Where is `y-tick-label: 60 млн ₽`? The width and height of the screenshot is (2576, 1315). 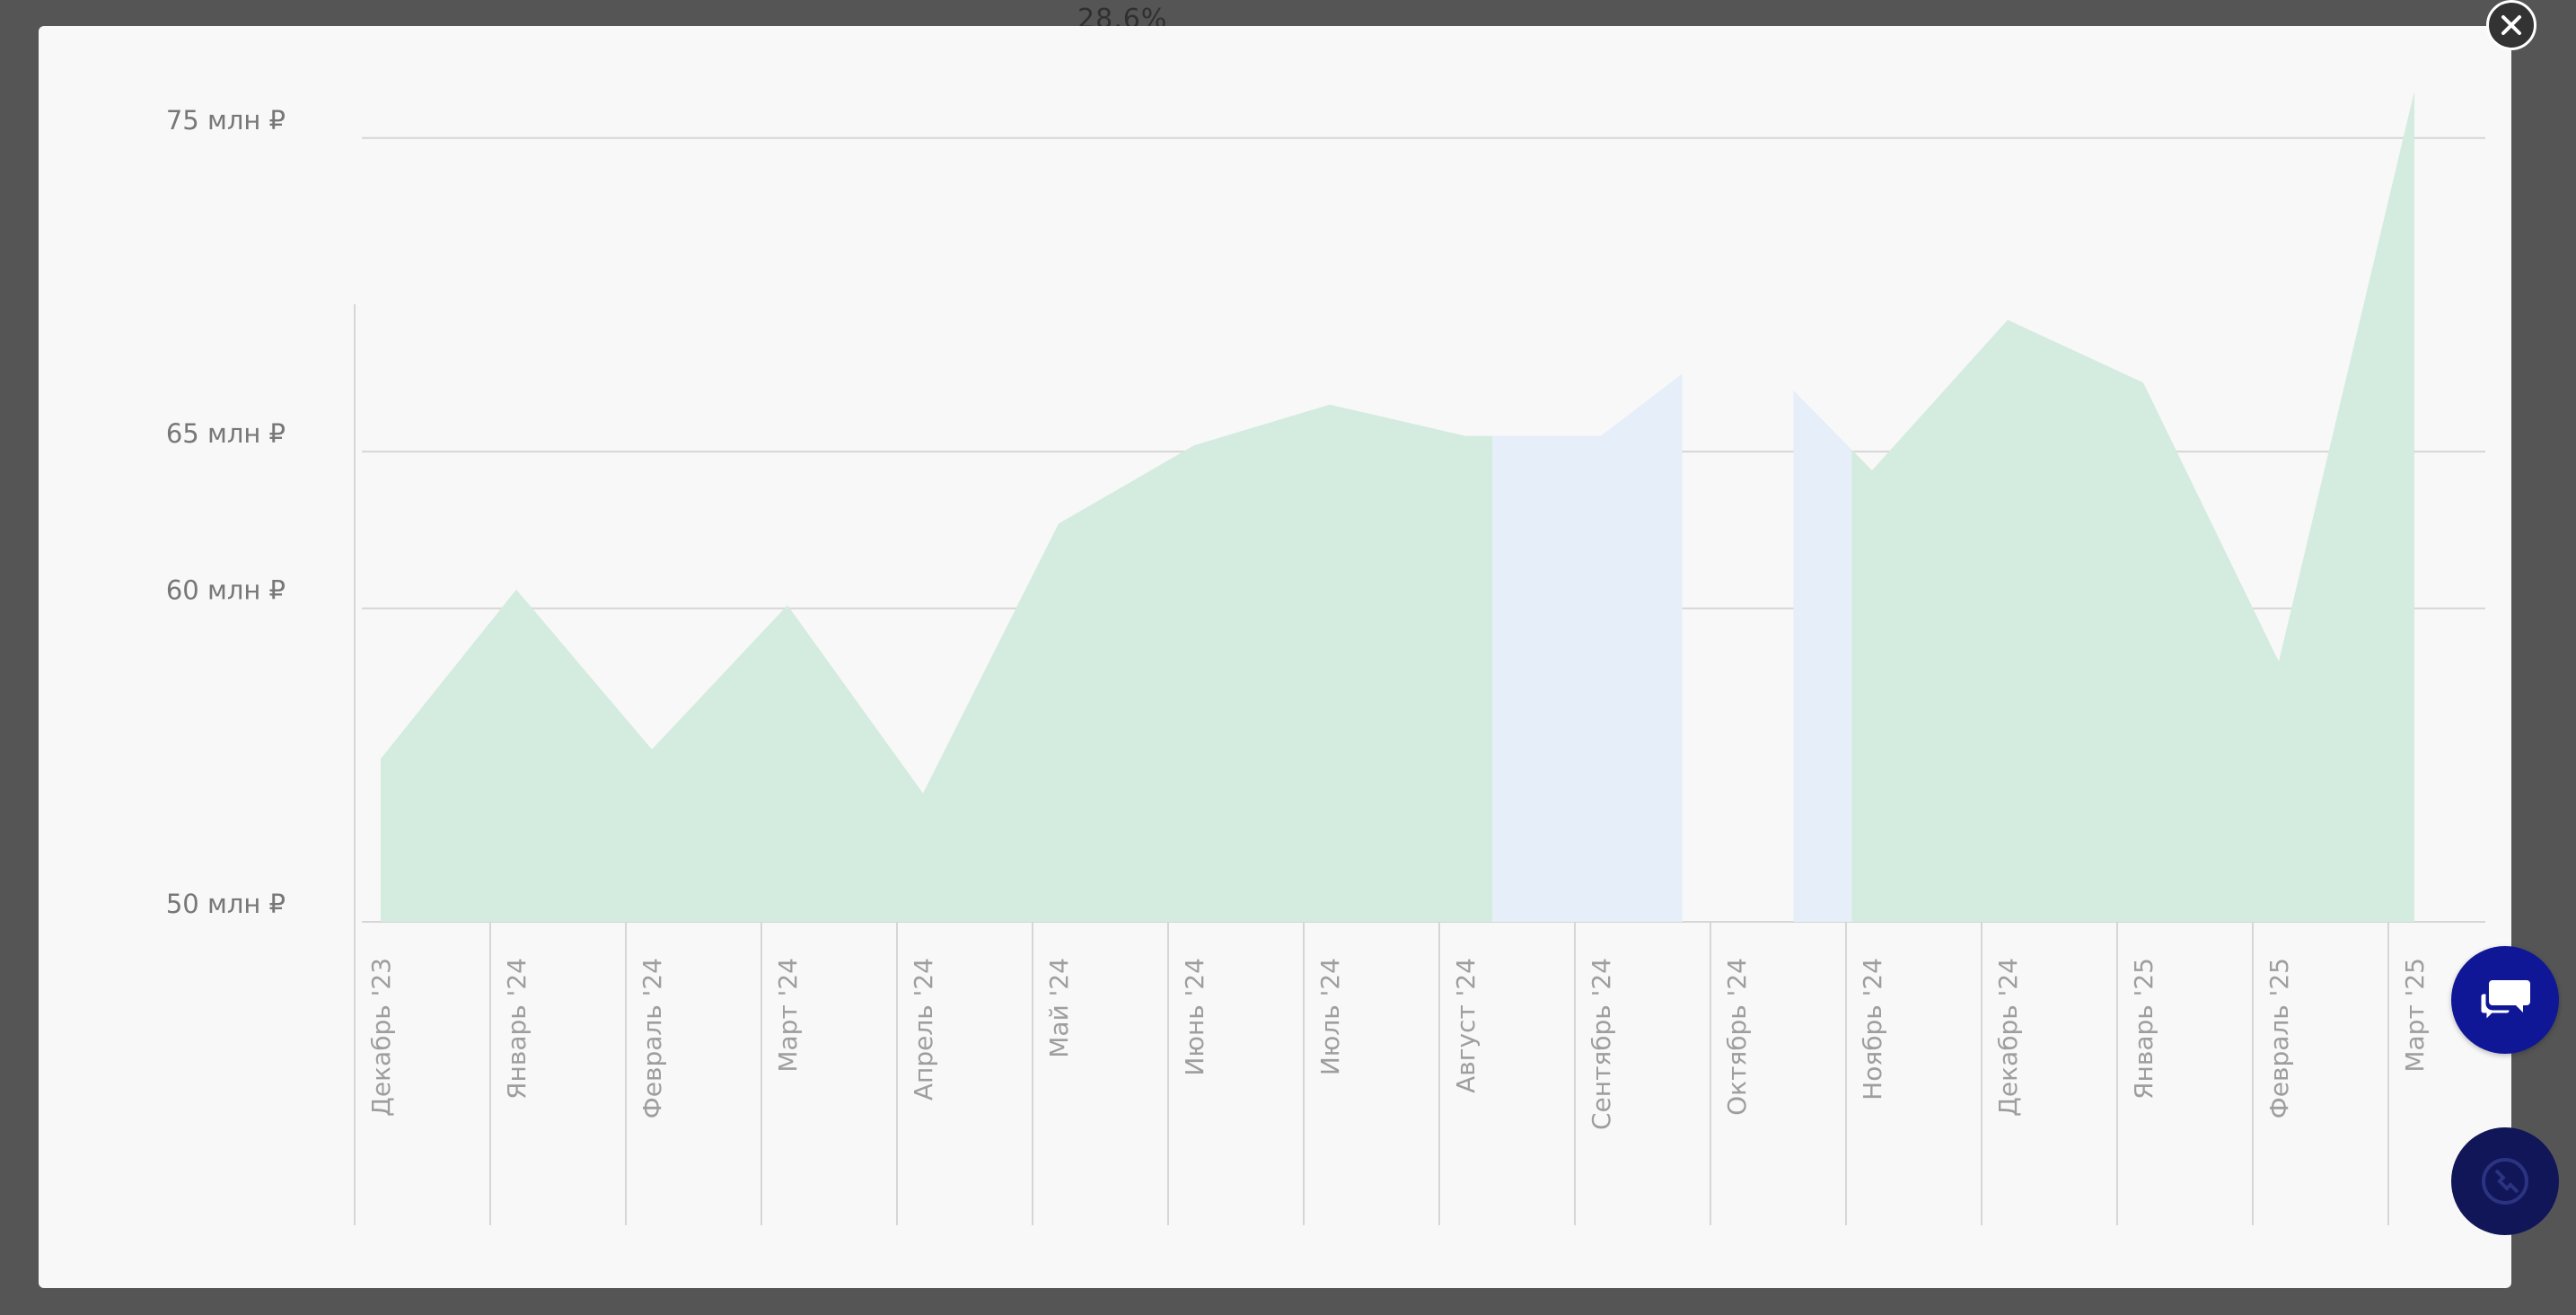
y-tick-label: 60 млн ₽ is located at coordinates (226, 591).